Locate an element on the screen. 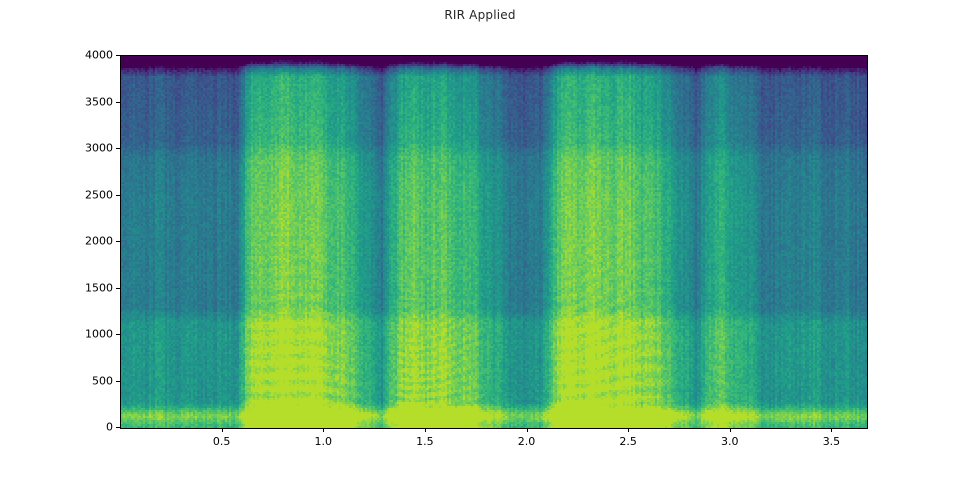  y-tick-label: 4000 is located at coordinates (99, 55).